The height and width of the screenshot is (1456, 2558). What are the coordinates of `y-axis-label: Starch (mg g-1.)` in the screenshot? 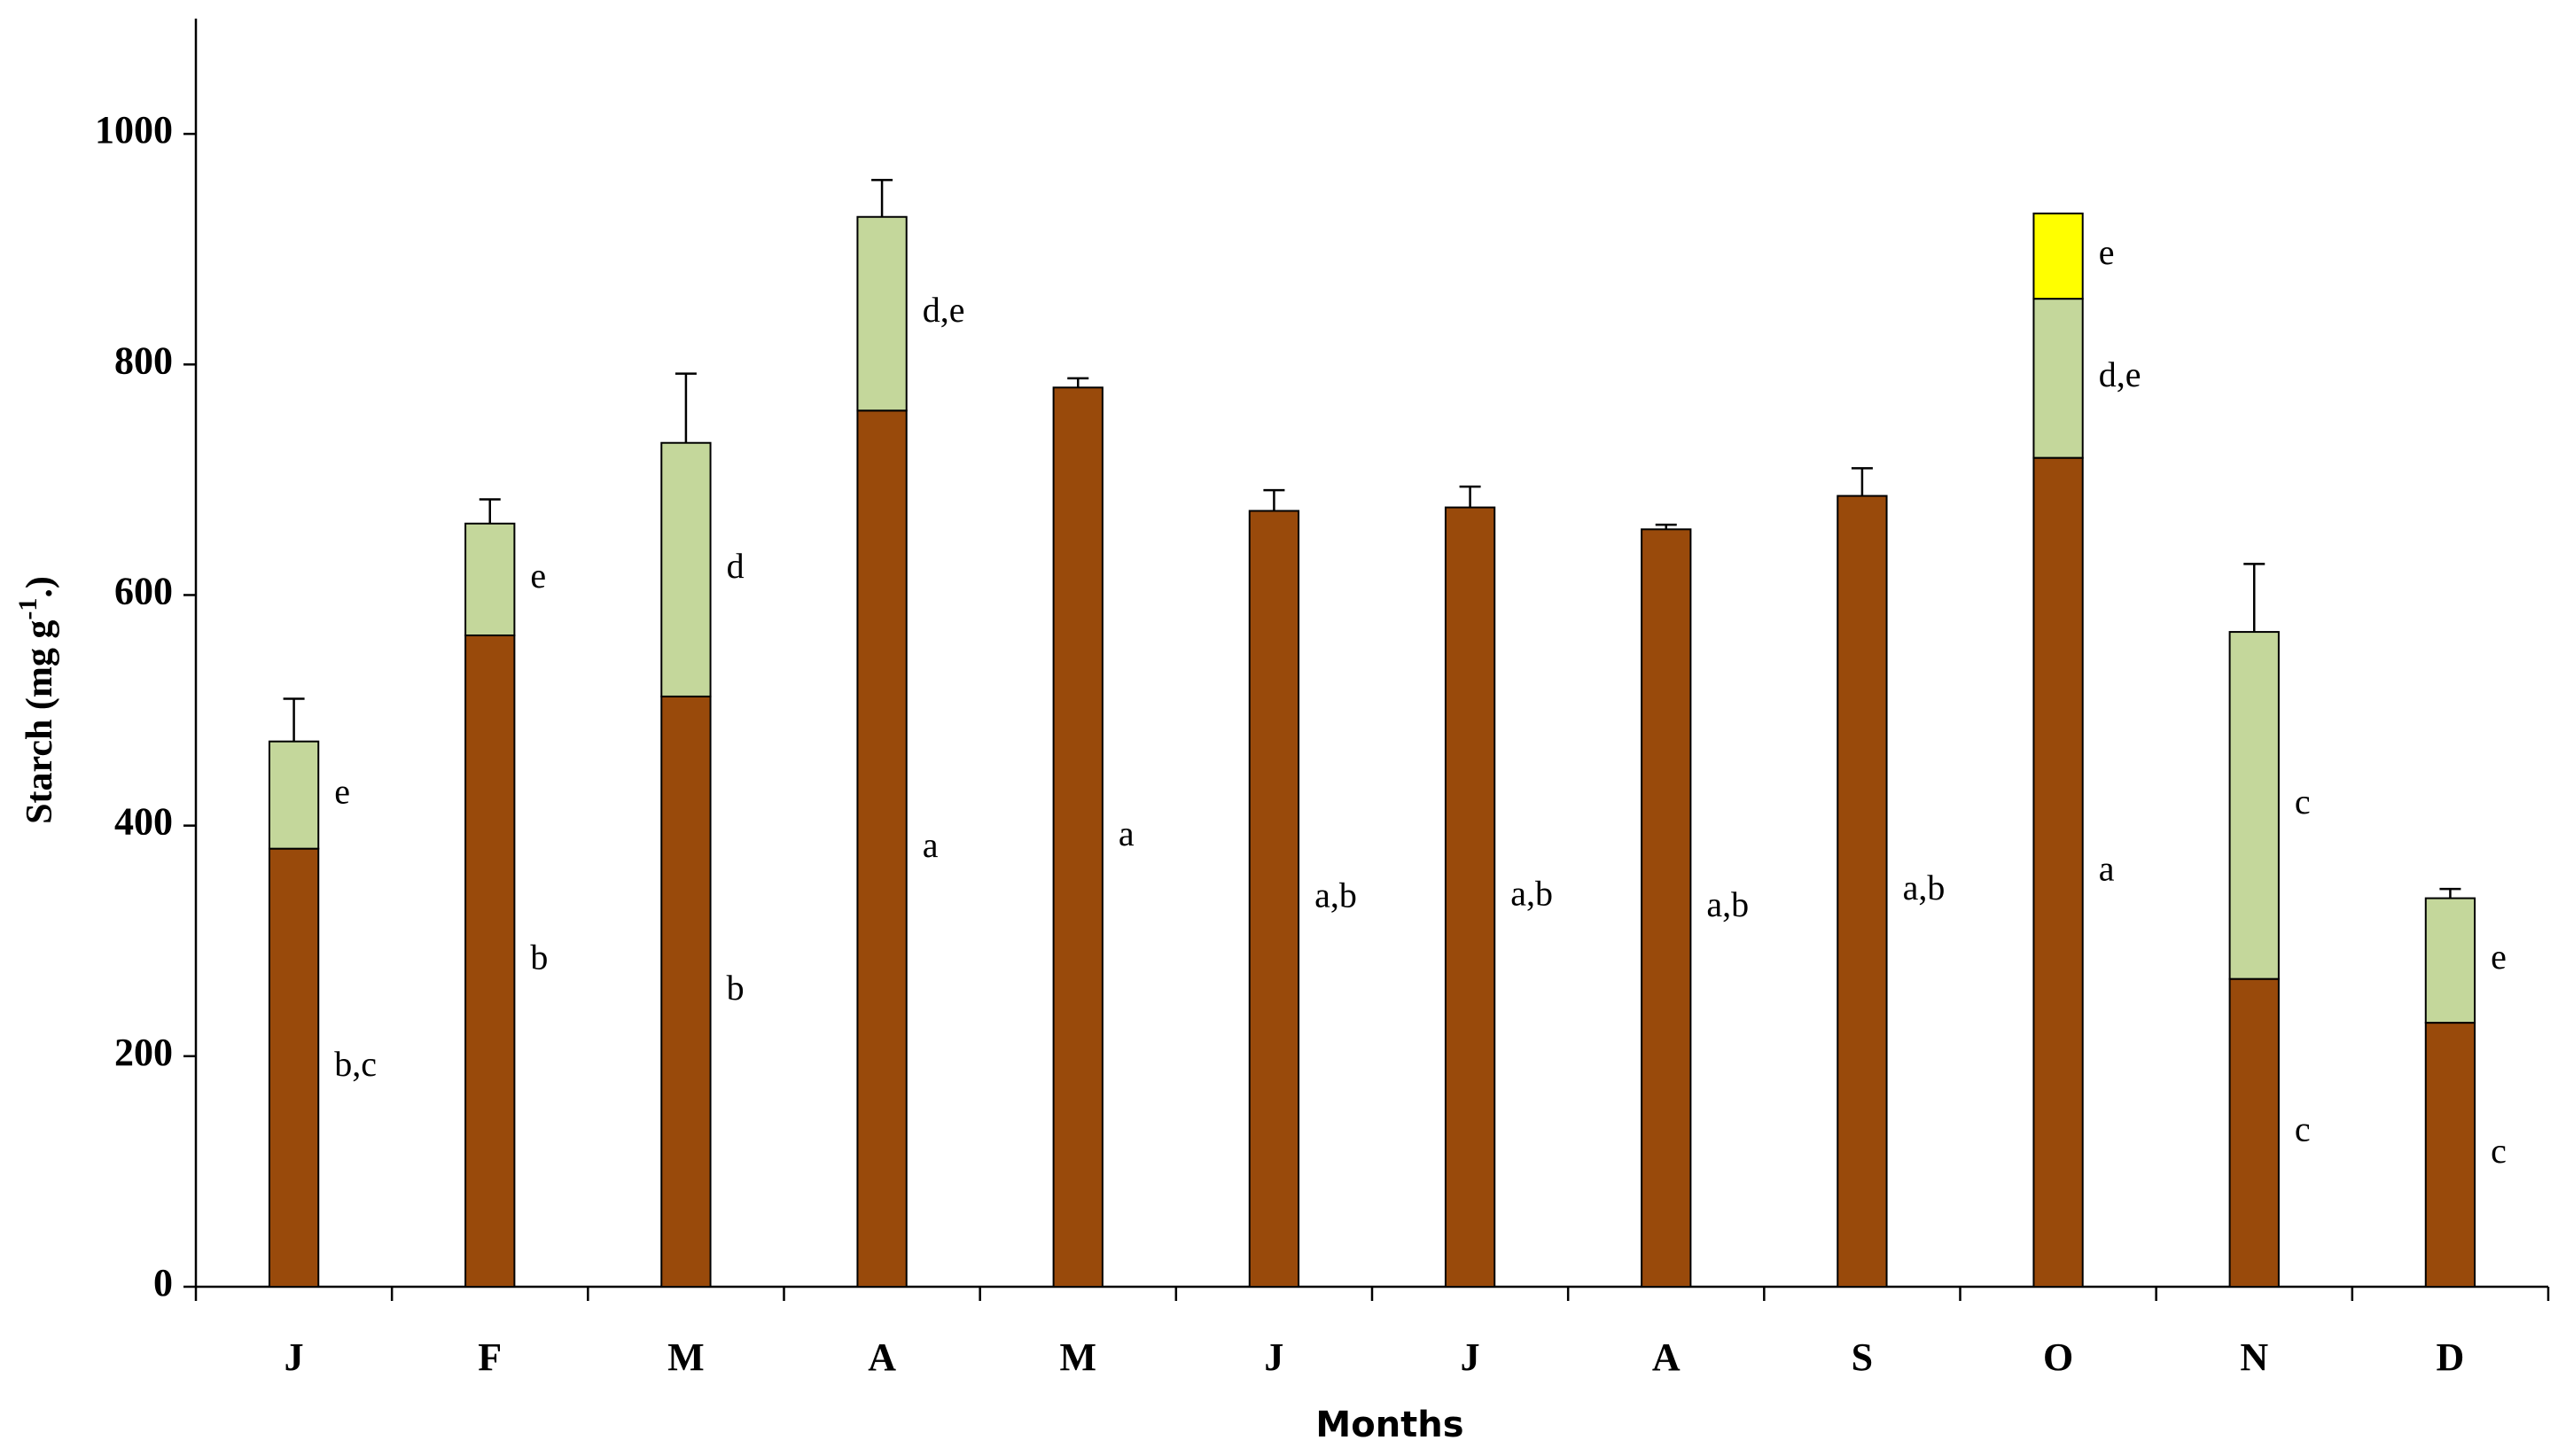 It's located at (36, 700).